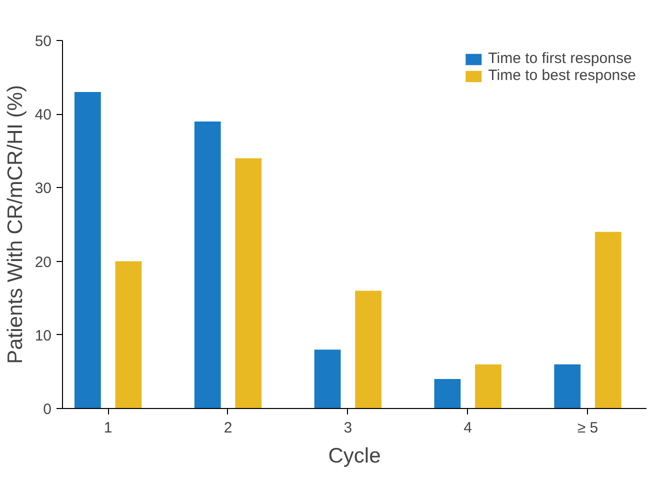  Describe the element at coordinates (468, 428) in the screenshot. I see `x-tick-label: 4` at that location.